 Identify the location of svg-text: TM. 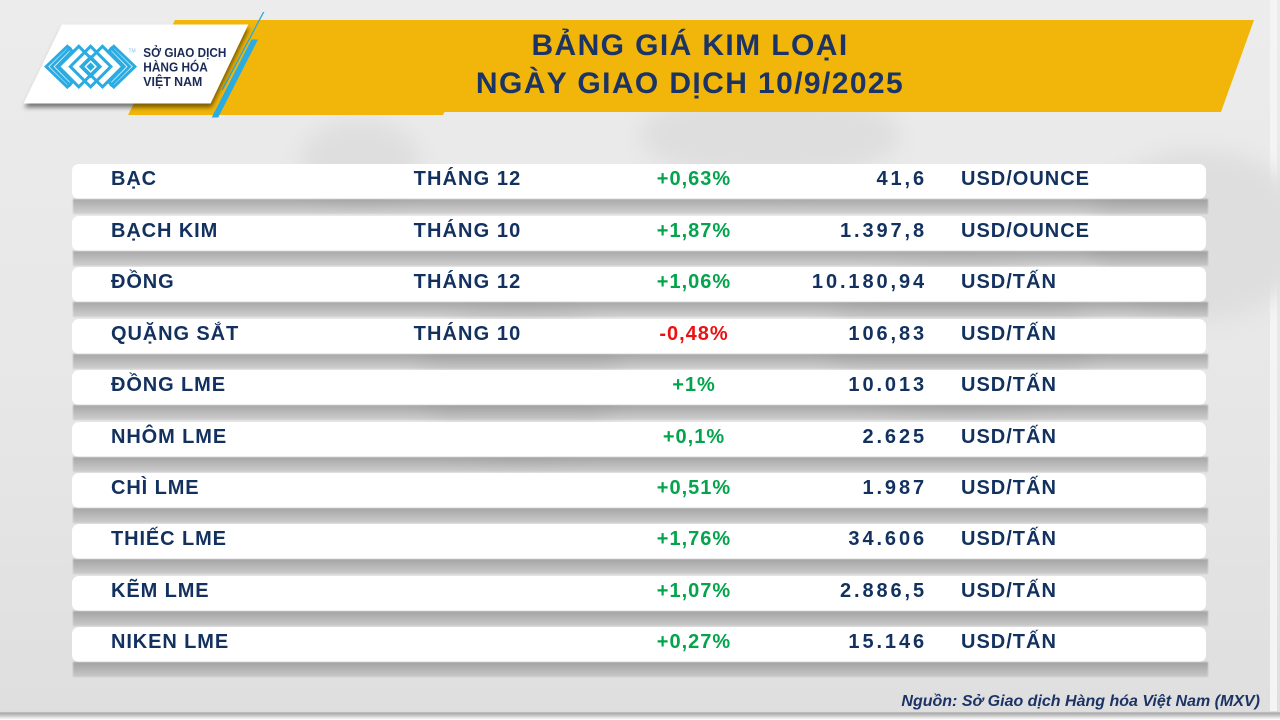
(132, 52).